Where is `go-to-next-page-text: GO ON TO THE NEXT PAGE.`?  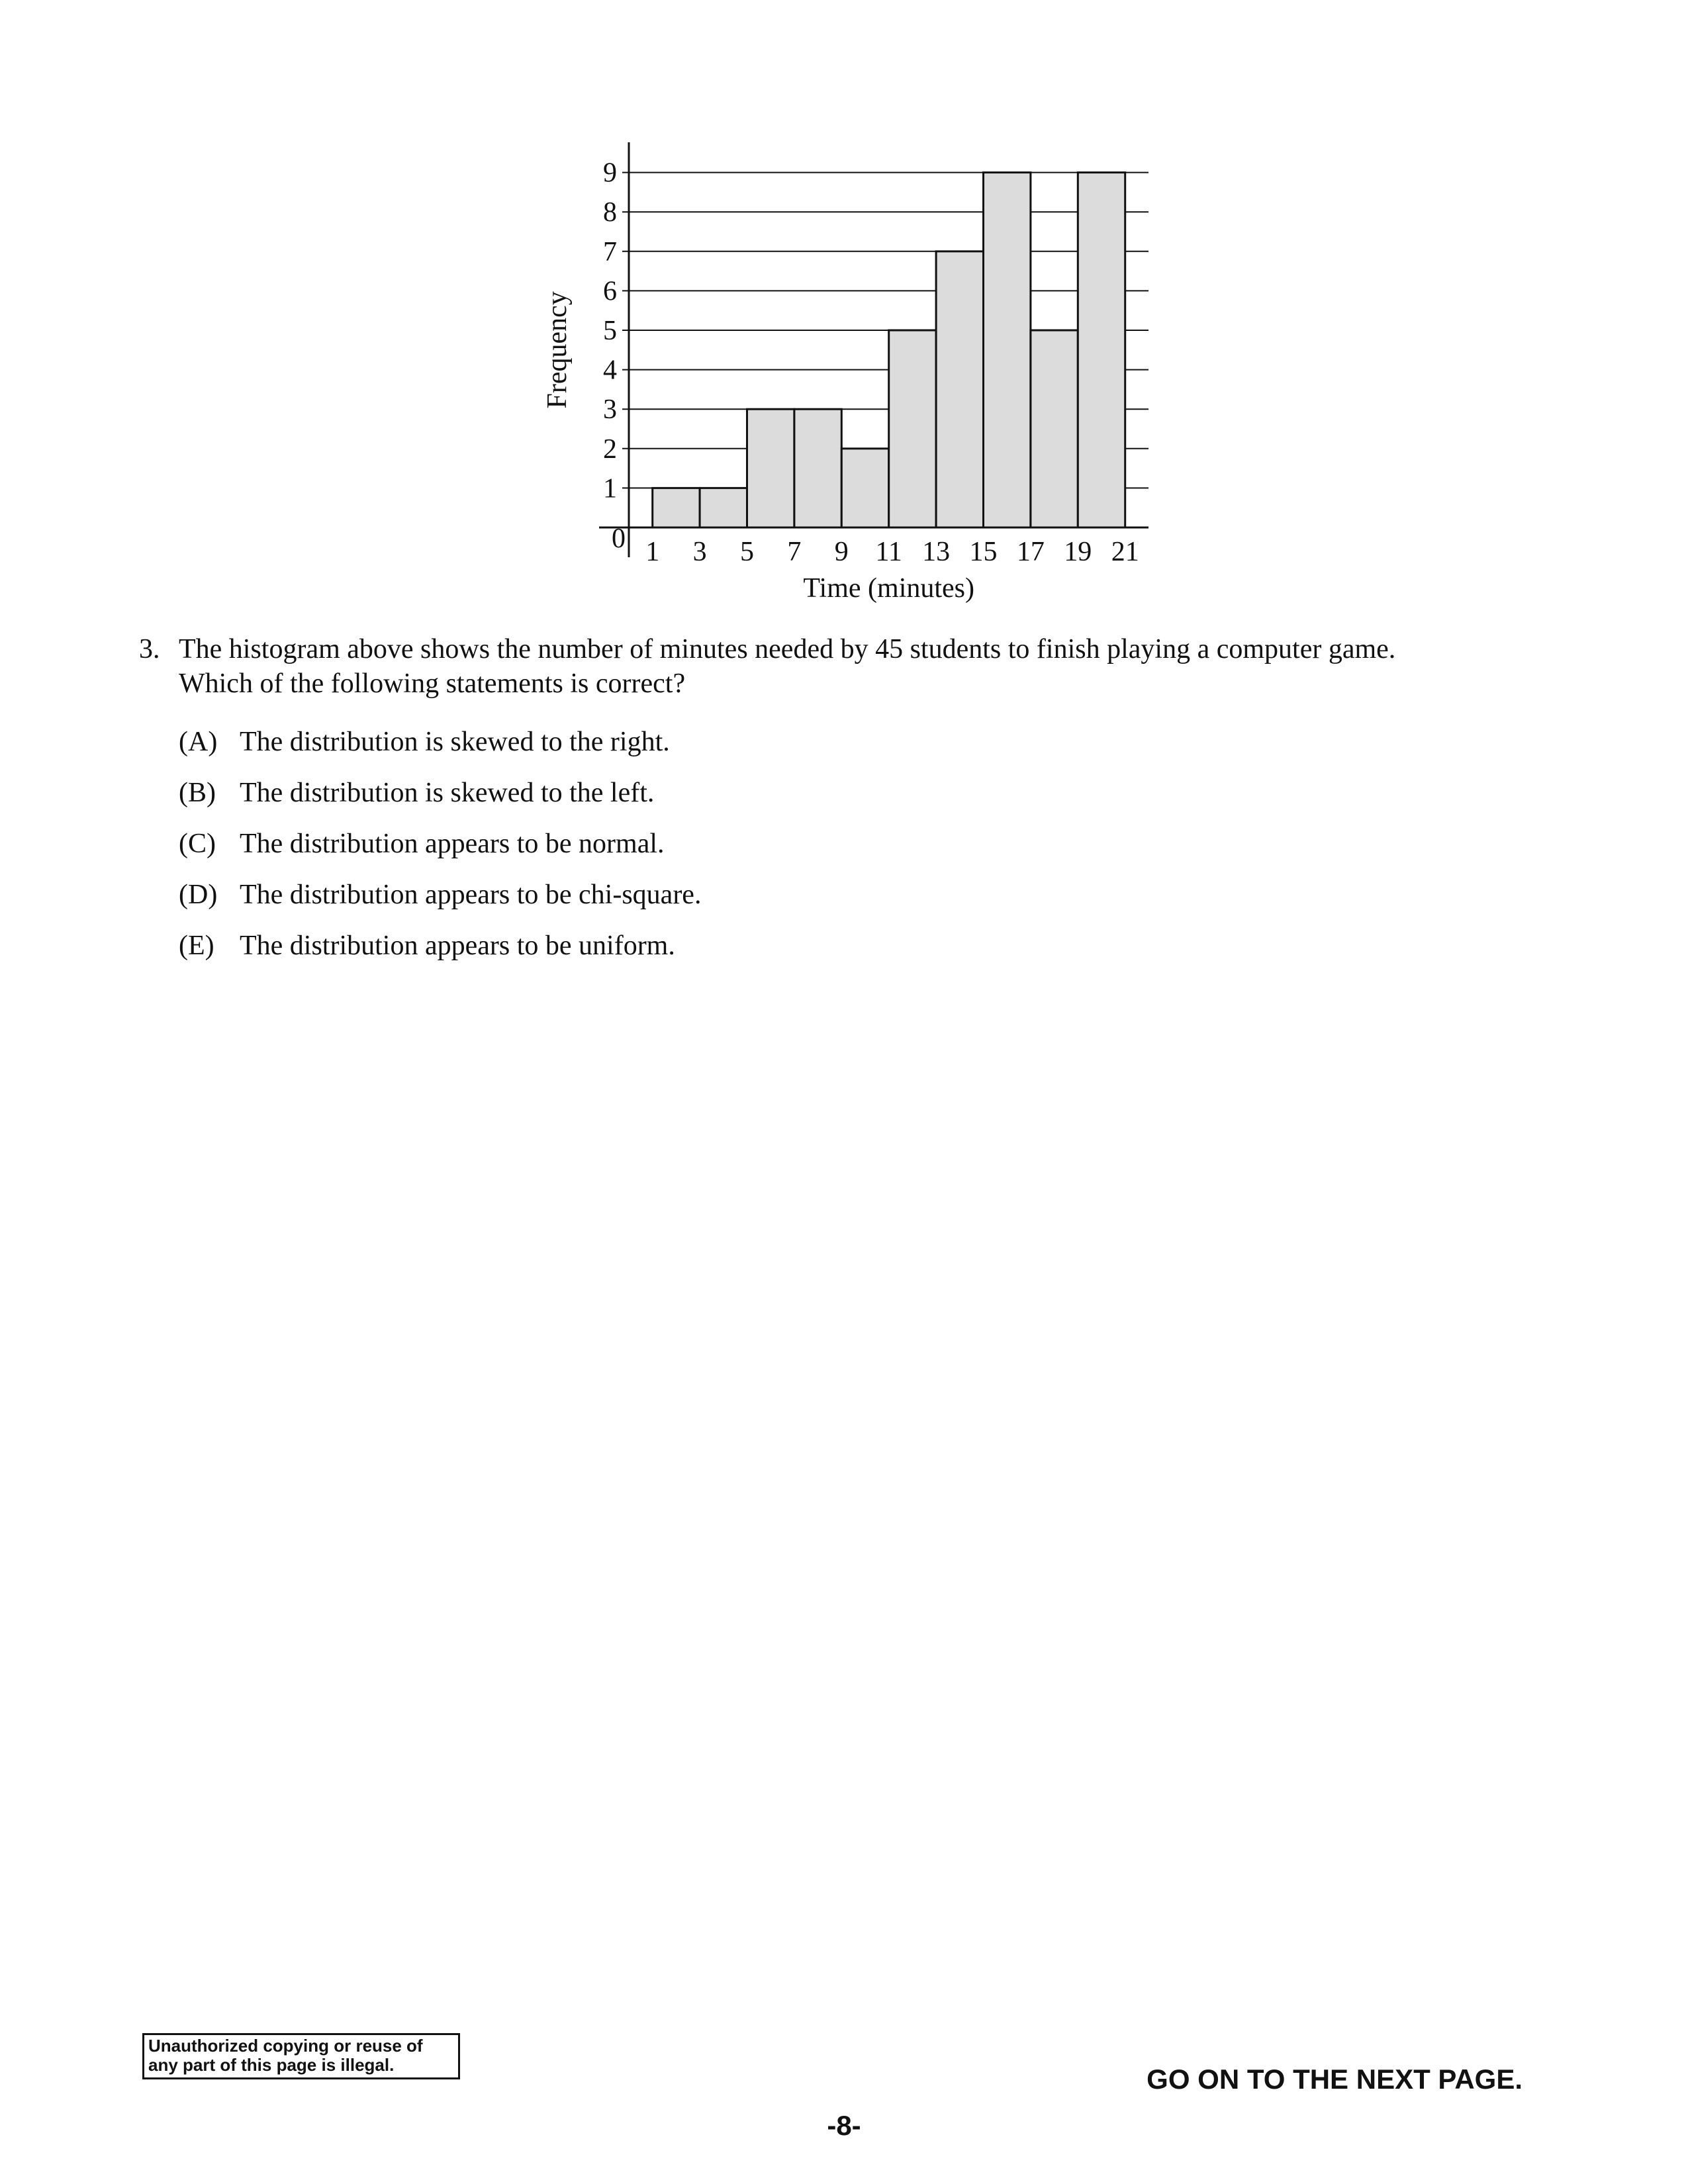
go-to-next-page-text: GO ON TO THE NEXT PAGE. is located at coordinates (1335, 2079).